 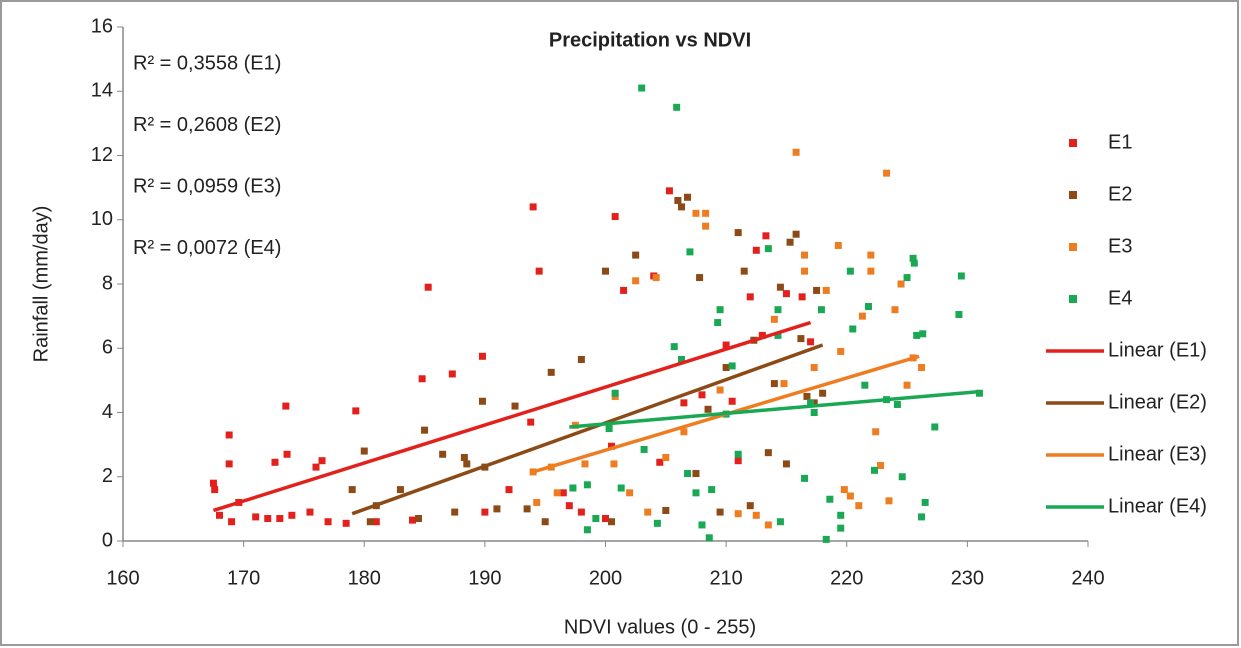 I want to click on r-squared-label: R² = 0,0959 (E3), so click(x=207, y=186).